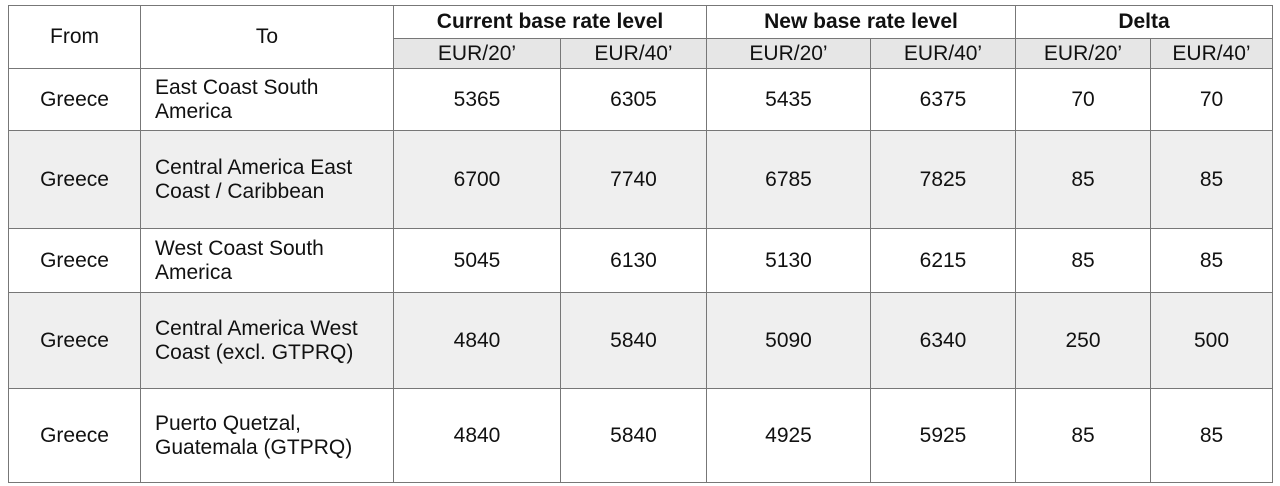  What do you see at coordinates (943, 99) in the screenshot?
I see `rate-cell: 6375` at bounding box center [943, 99].